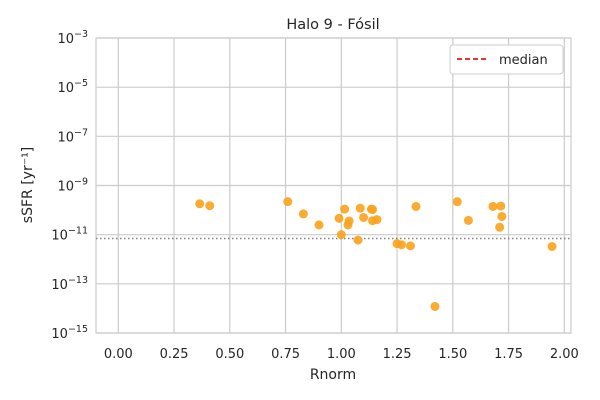 This screenshot has width=600, height=400. I want to click on x-tick-label: 0.25, so click(174, 354).